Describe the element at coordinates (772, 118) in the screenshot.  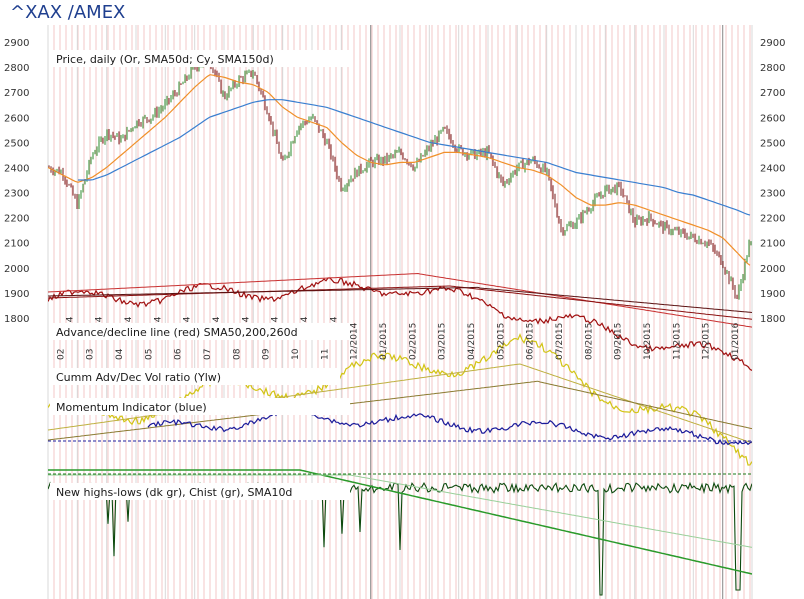
I see `y-tick-label-right: 2600` at that location.